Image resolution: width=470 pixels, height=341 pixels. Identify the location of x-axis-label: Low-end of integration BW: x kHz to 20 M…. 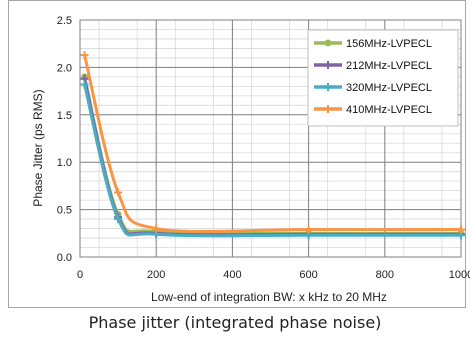
(269, 297).